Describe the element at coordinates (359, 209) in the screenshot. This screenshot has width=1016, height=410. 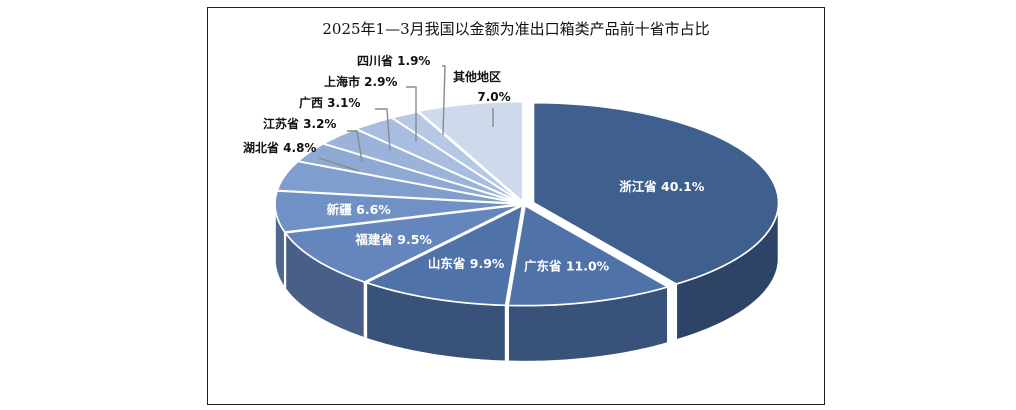
I see `slice-label-4: 新疆 6.6%` at that location.